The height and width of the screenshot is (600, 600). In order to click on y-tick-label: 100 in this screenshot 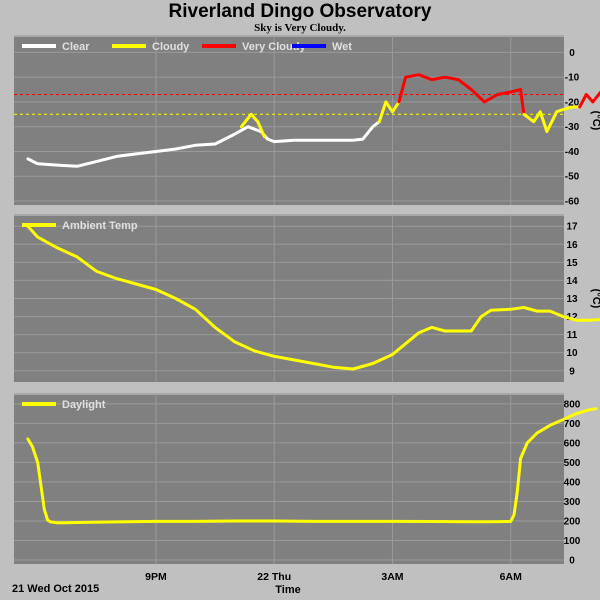, I will do `click(572, 541)`.